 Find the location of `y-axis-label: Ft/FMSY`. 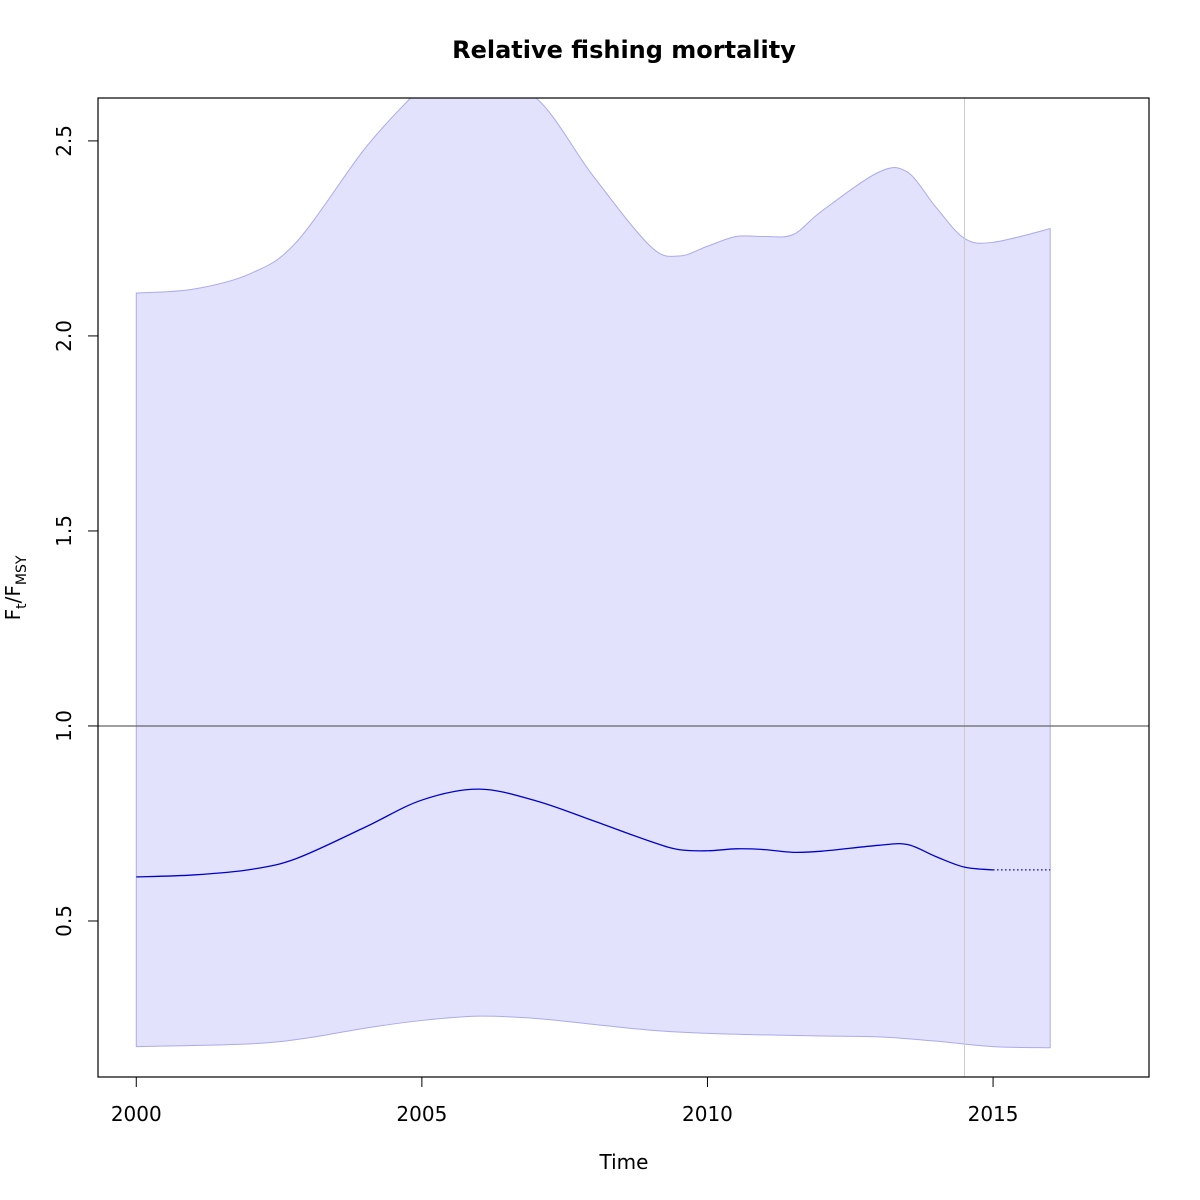

y-axis-label: Ft/FMSY is located at coordinates (15, 587).